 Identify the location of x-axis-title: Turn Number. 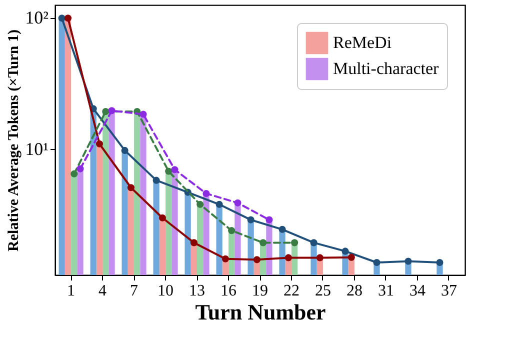
(260, 312).